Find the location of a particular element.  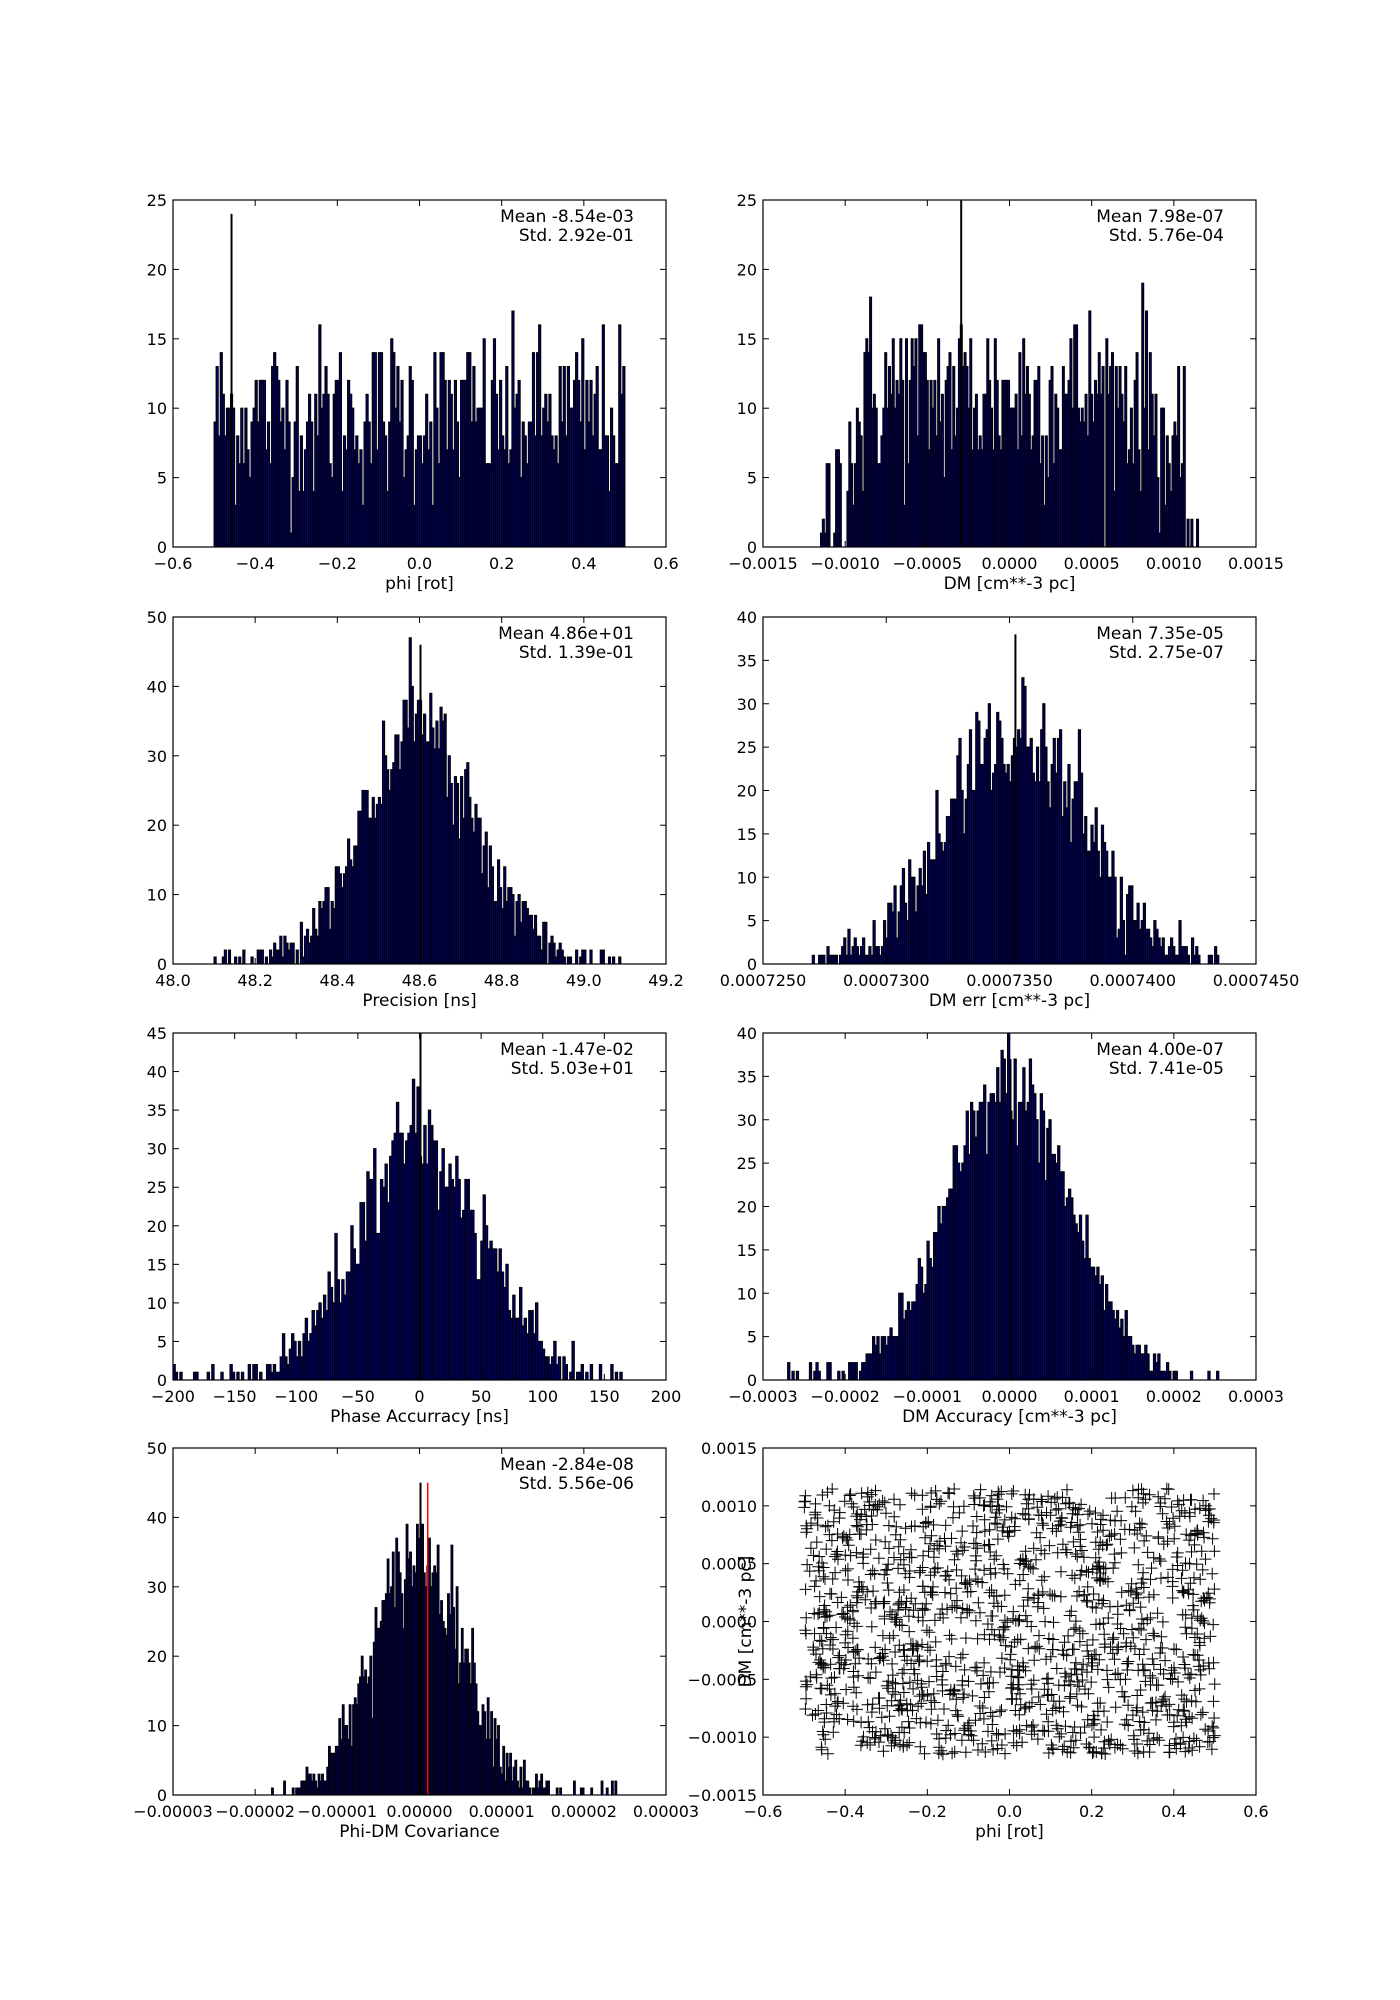

y-tick-label: 20 is located at coordinates (157, 825).